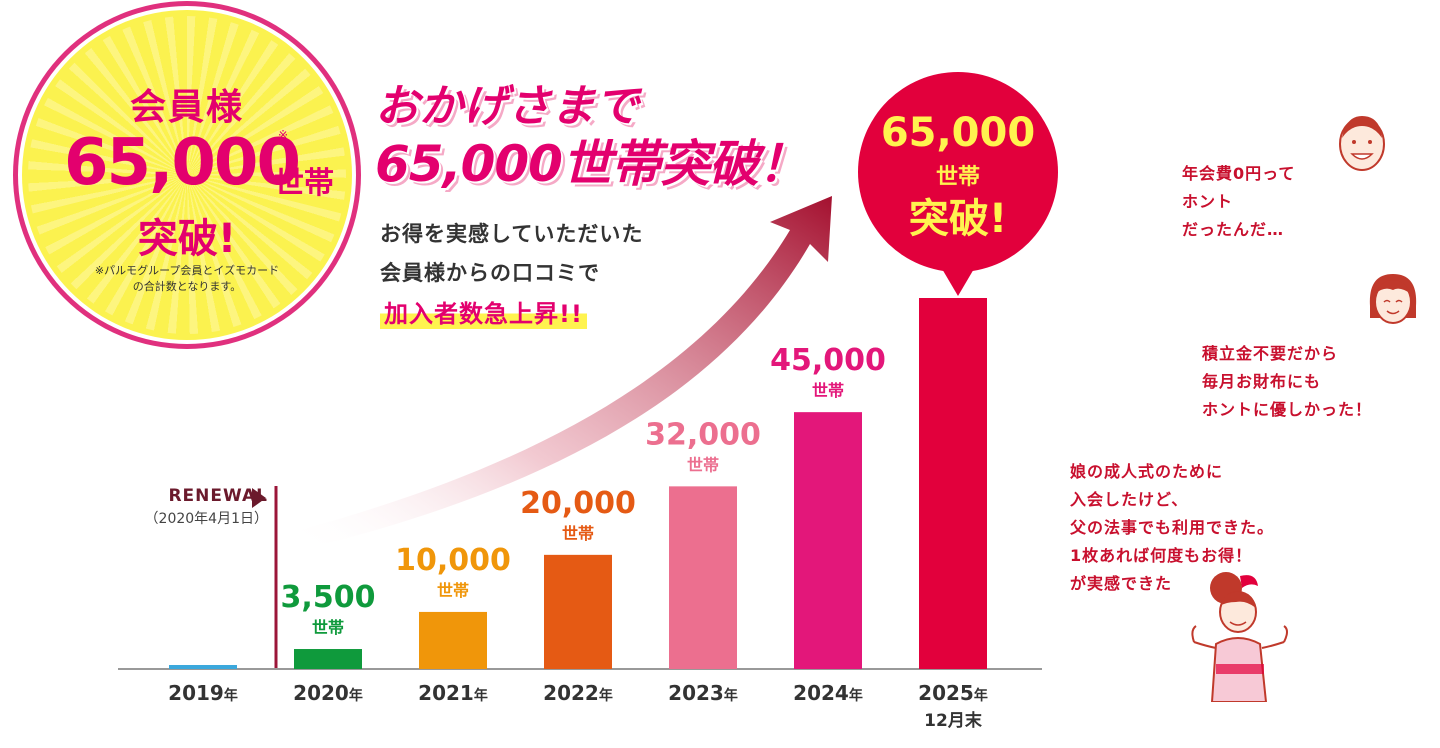 The image size is (1440, 748). Describe the element at coordinates (218, 496) in the screenshot. I see `renewal-title: RENEWAL` at that location.